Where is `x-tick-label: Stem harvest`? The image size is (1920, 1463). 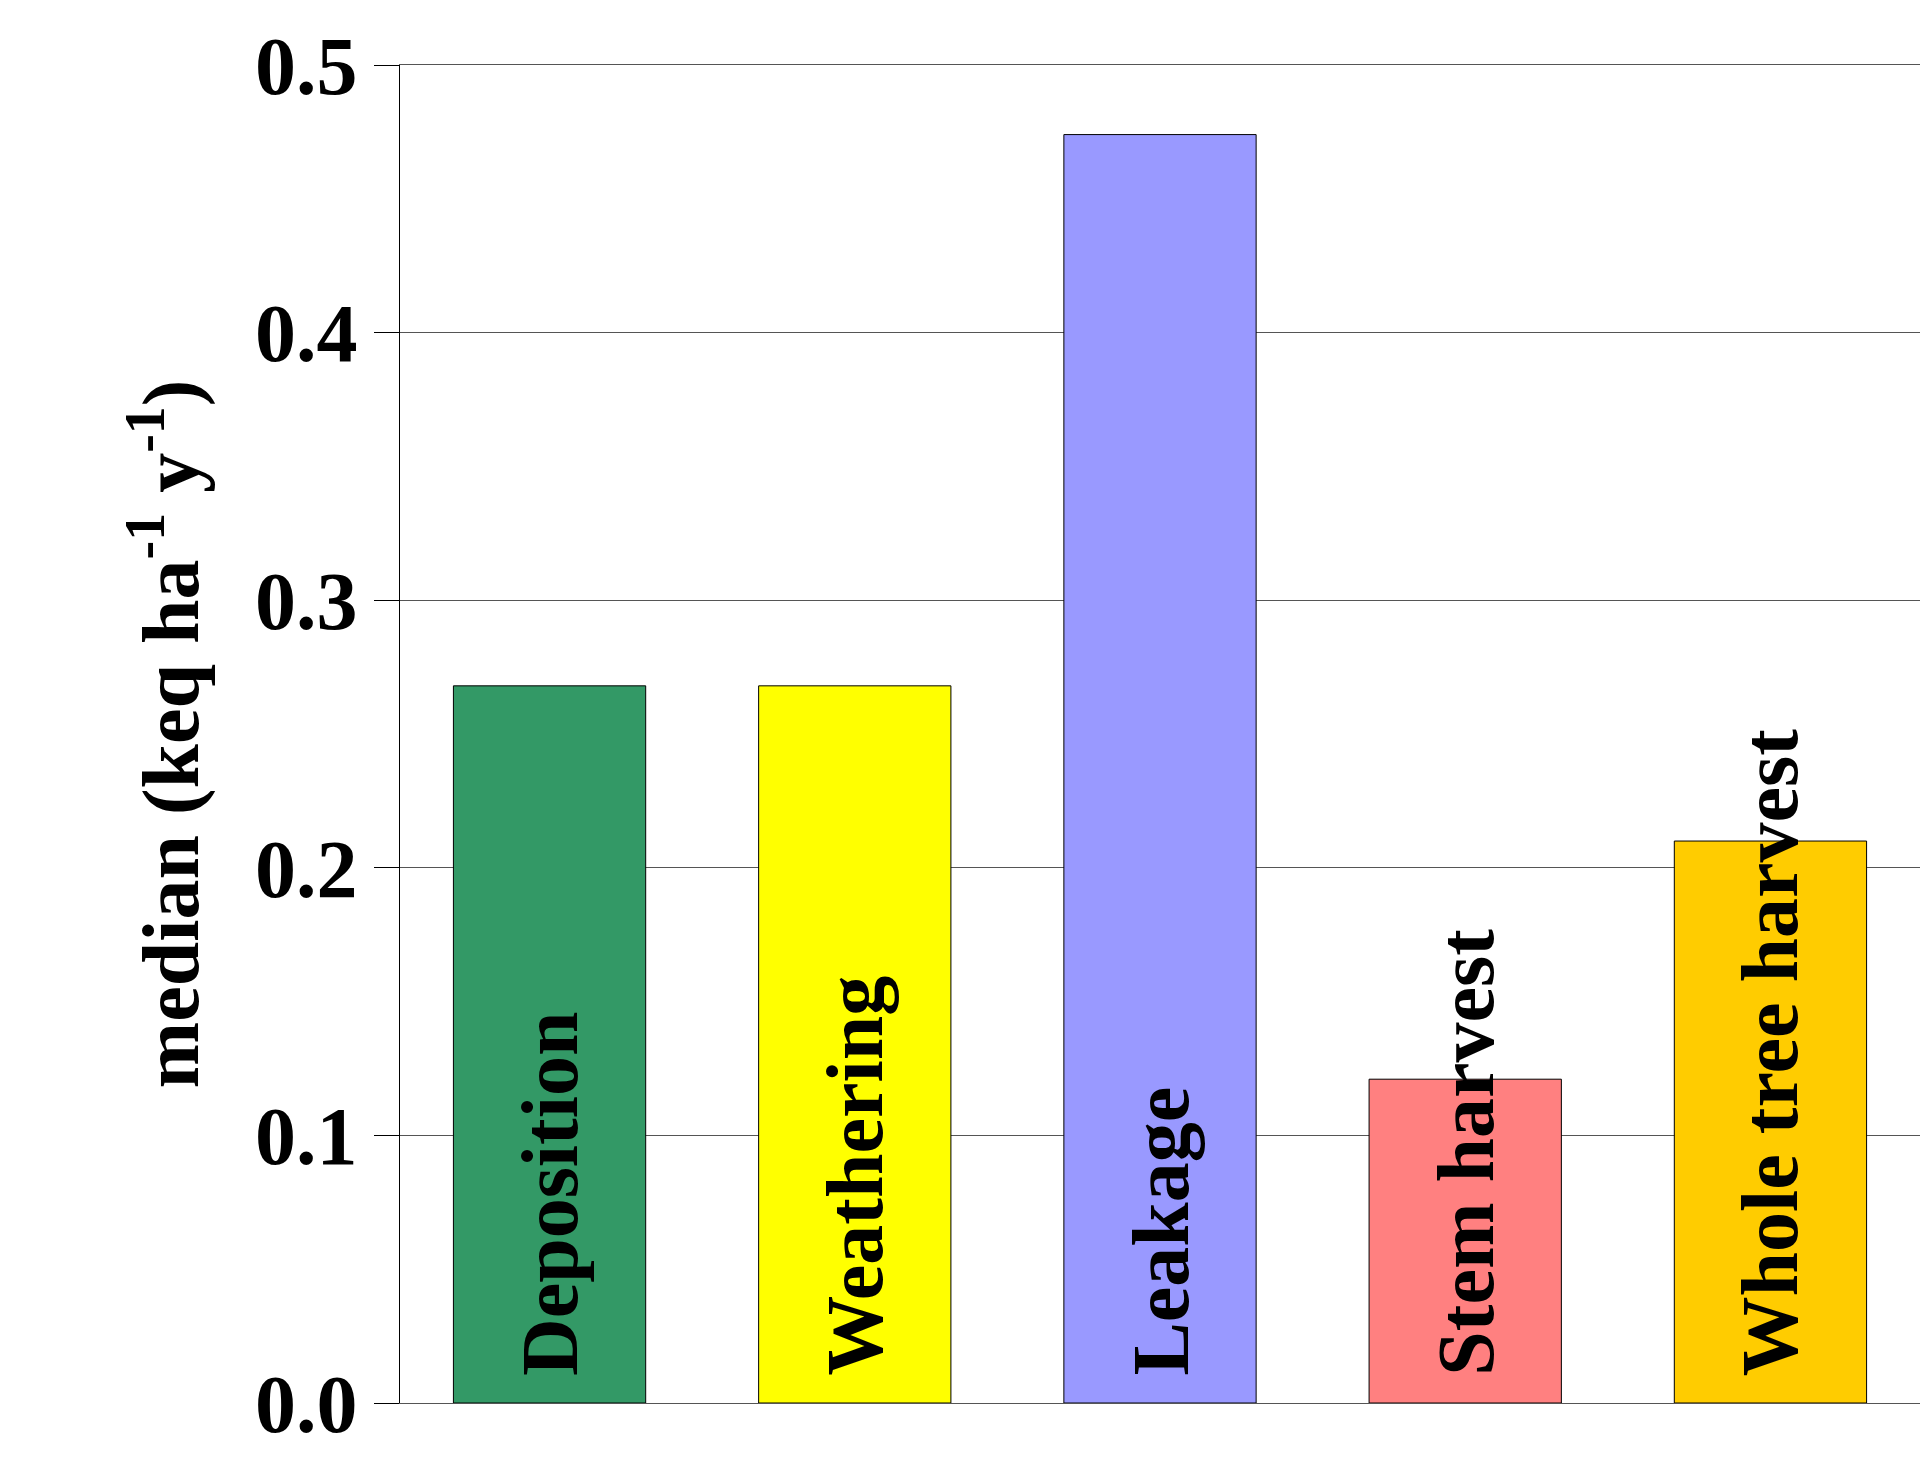
x-tick-label: Stem harvest is located at coordinates (1465, 1152).